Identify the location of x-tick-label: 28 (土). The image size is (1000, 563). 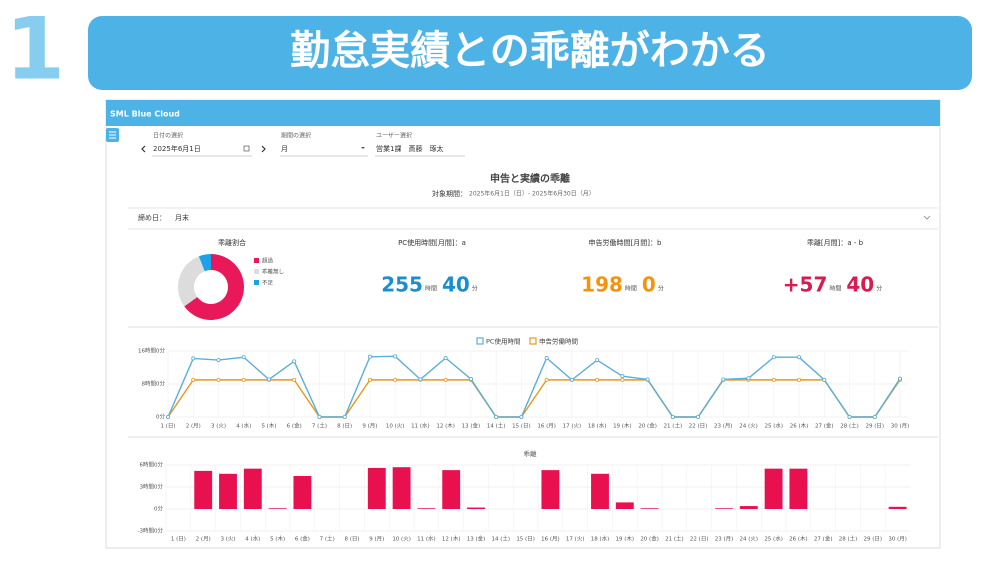
(849, 426).